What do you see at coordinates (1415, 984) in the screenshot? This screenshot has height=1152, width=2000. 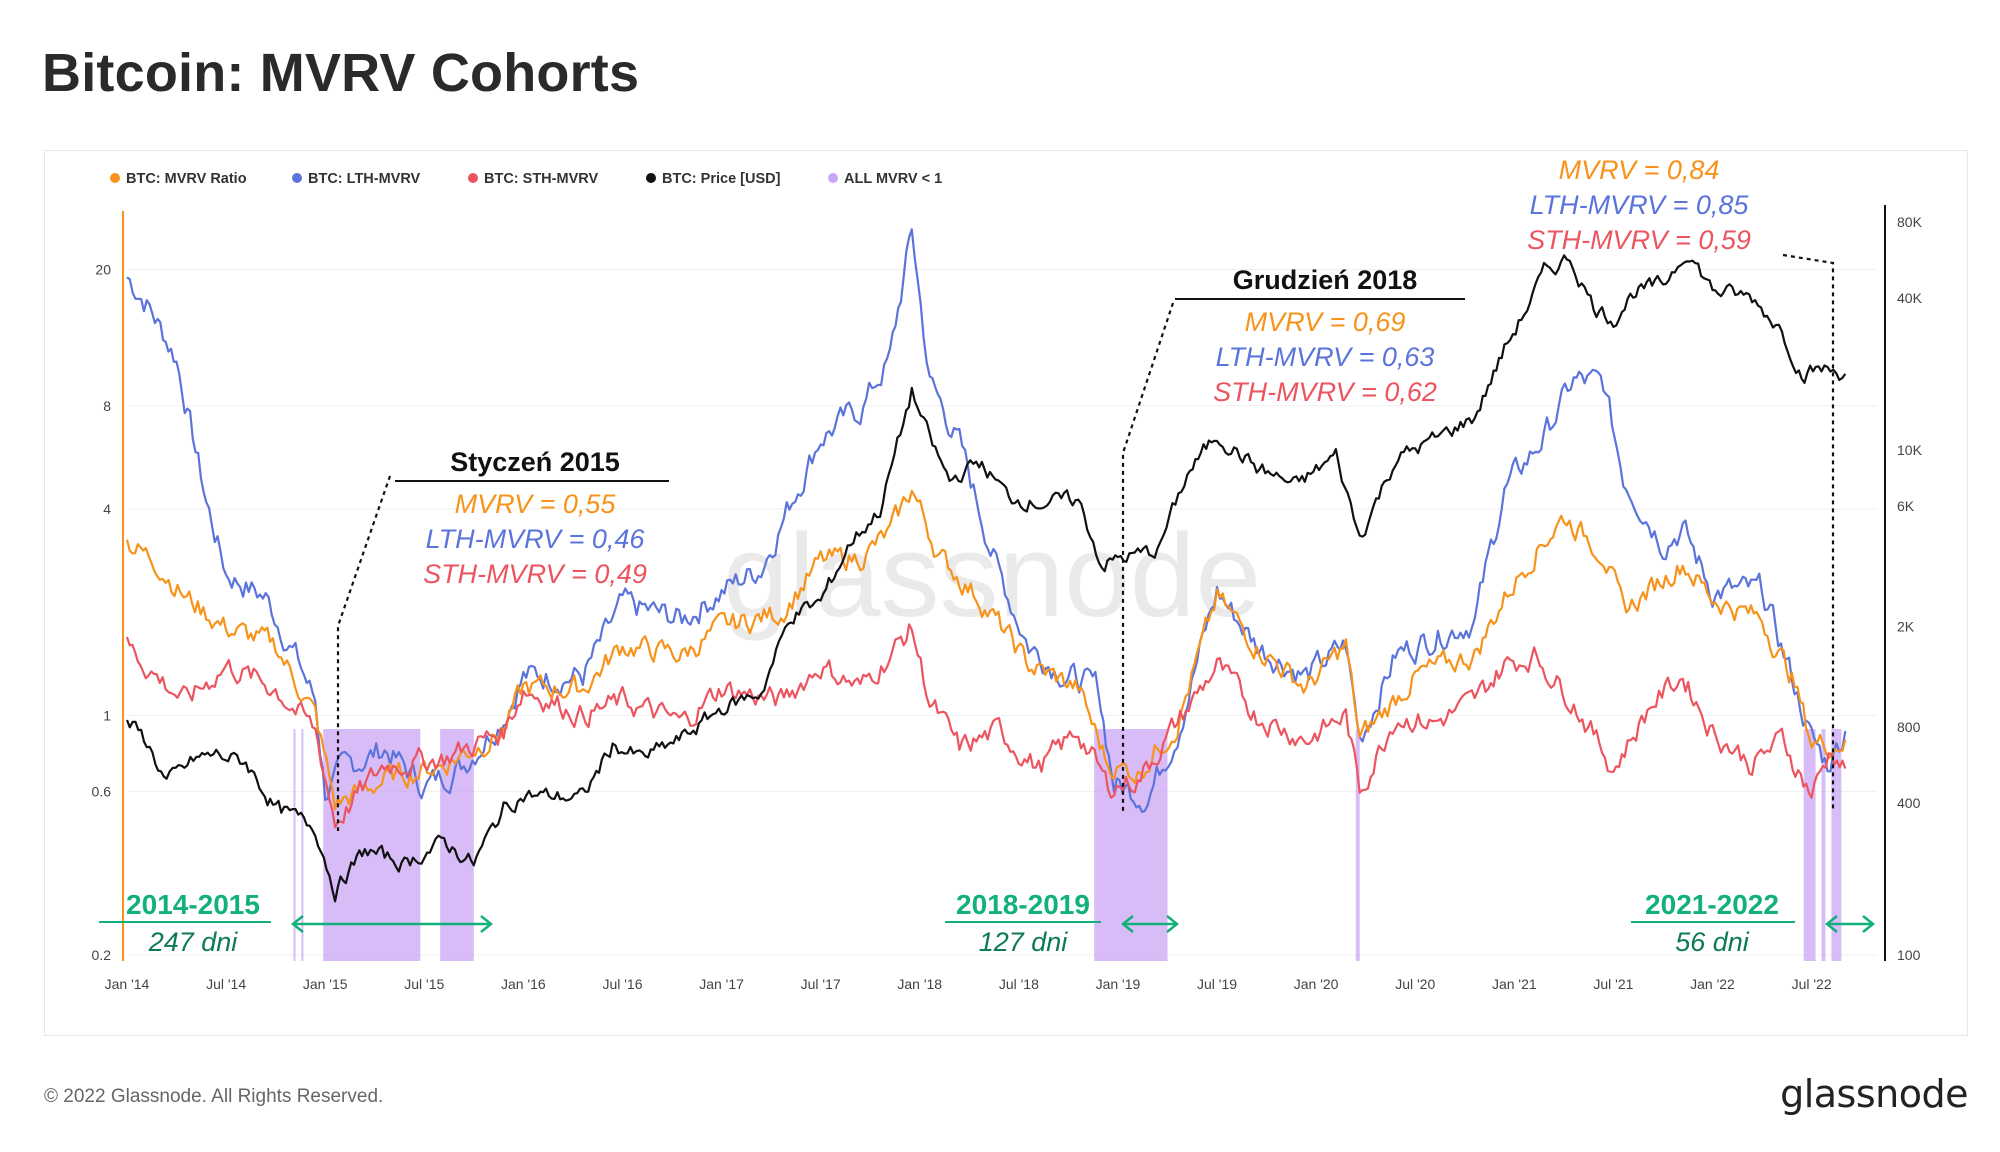 I see `x-tick-label: Jul '20` at bounding box center [1415, 984].